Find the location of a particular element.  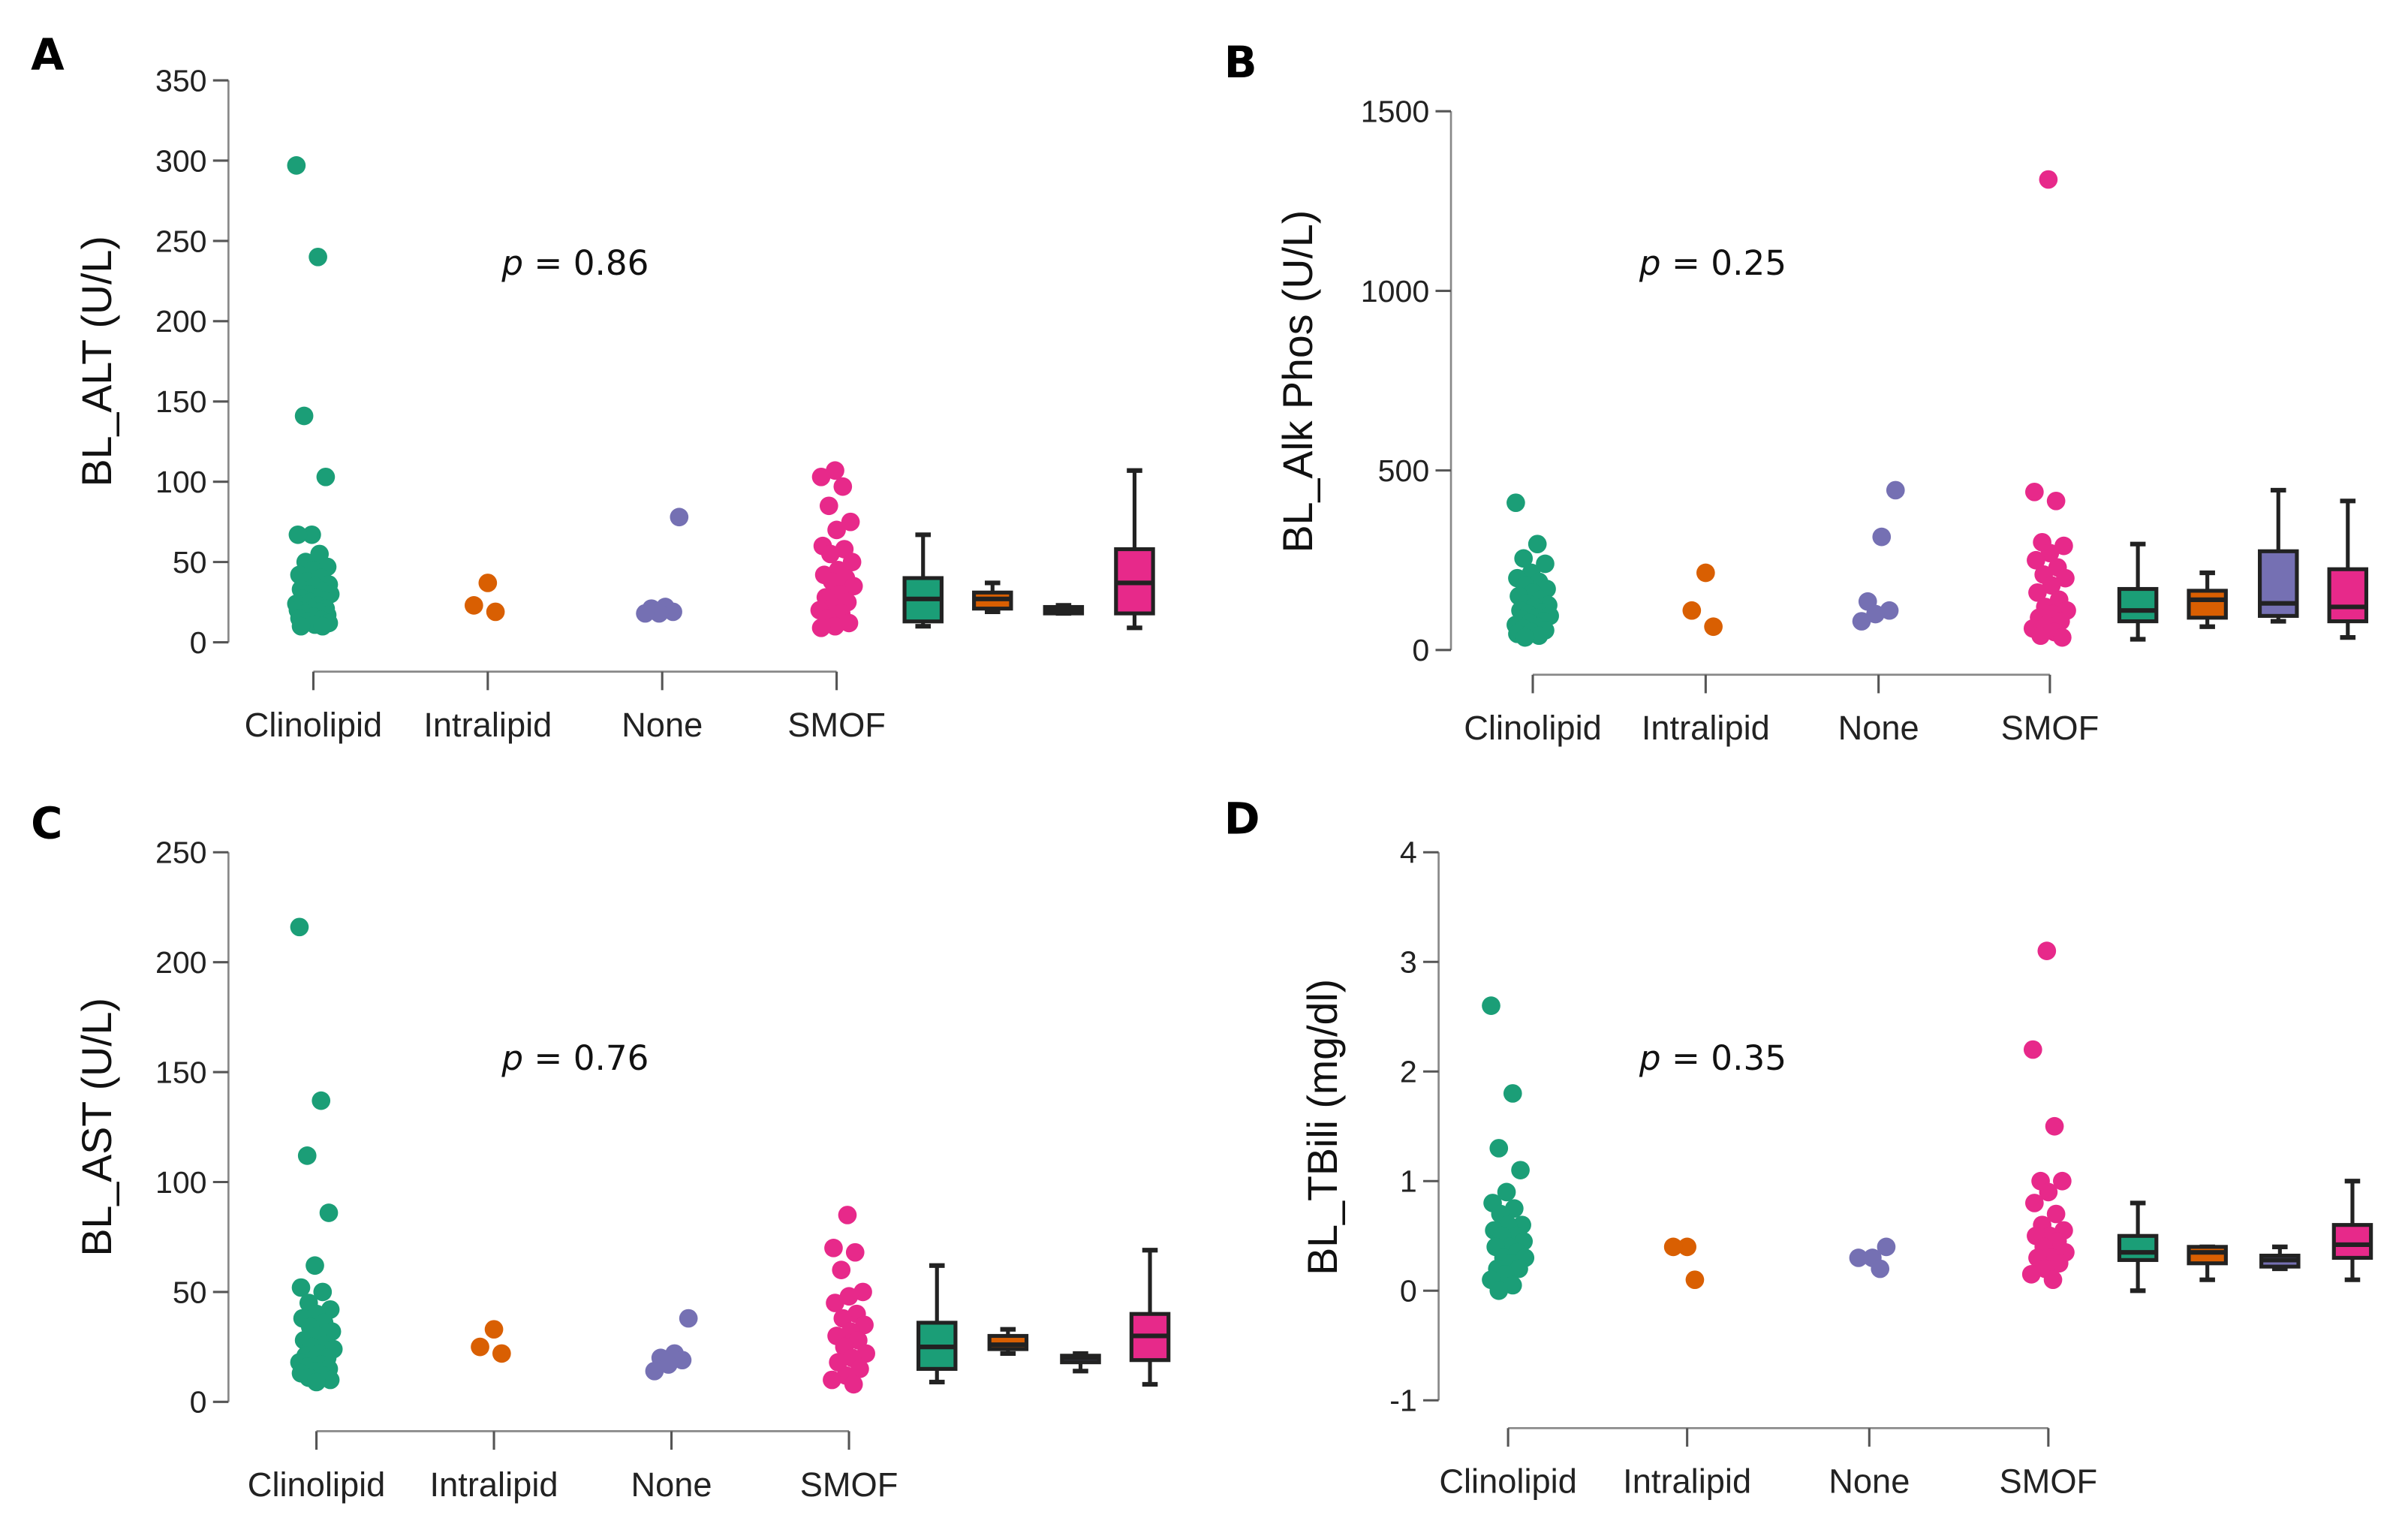

y-tick-label: 1 is located at coordinates (1408, 1181).